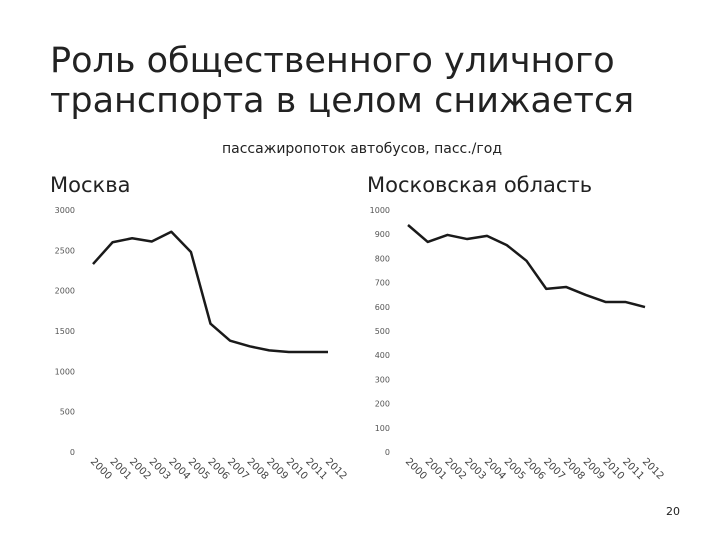 This screenshot has width=720, height=544. Describe the element at coordinates (65, 210) in the screenshot. I see `y-tick-label: 3000` at that location.